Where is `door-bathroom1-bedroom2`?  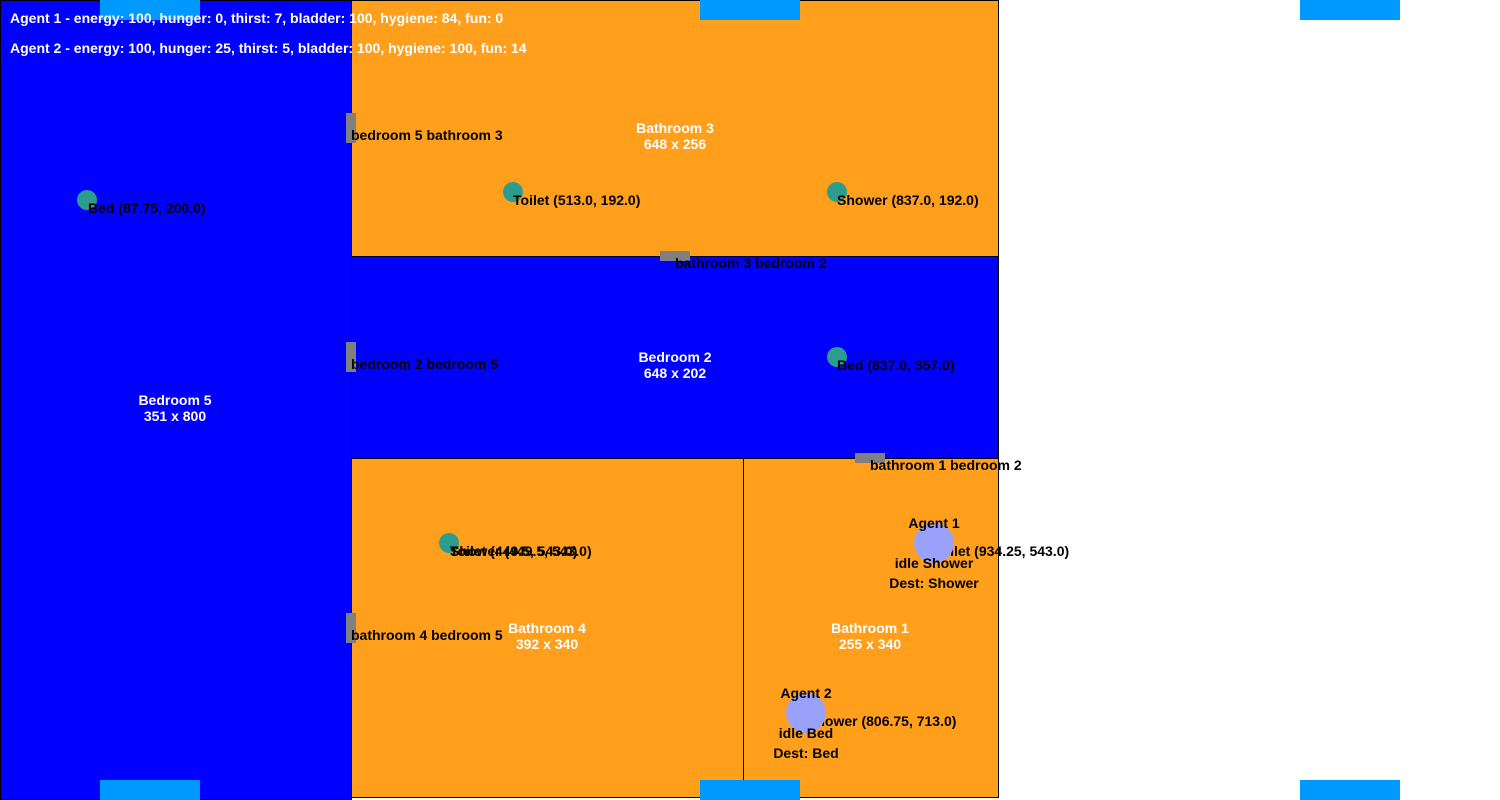 door-bathroom1-bedroom2 is located at coordinates (870, 458).